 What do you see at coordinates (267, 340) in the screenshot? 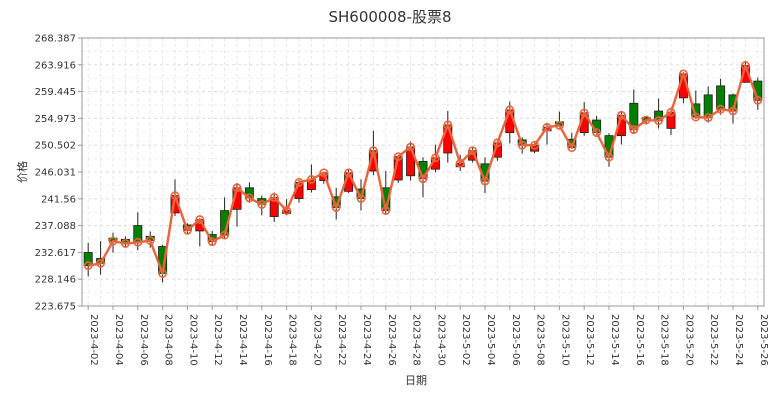
I see `x-tick-label: 2023-4-16` at bounding box center [267, 340].